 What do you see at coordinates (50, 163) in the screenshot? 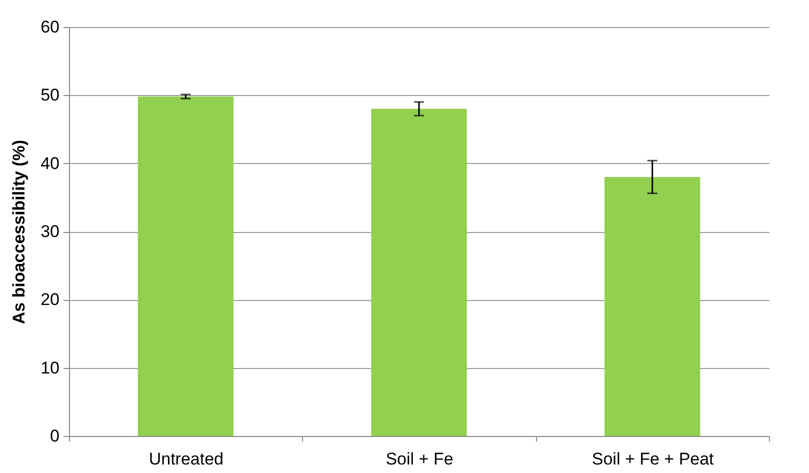
I see `y-tick-label: 40` at bounding box center [50, 163].